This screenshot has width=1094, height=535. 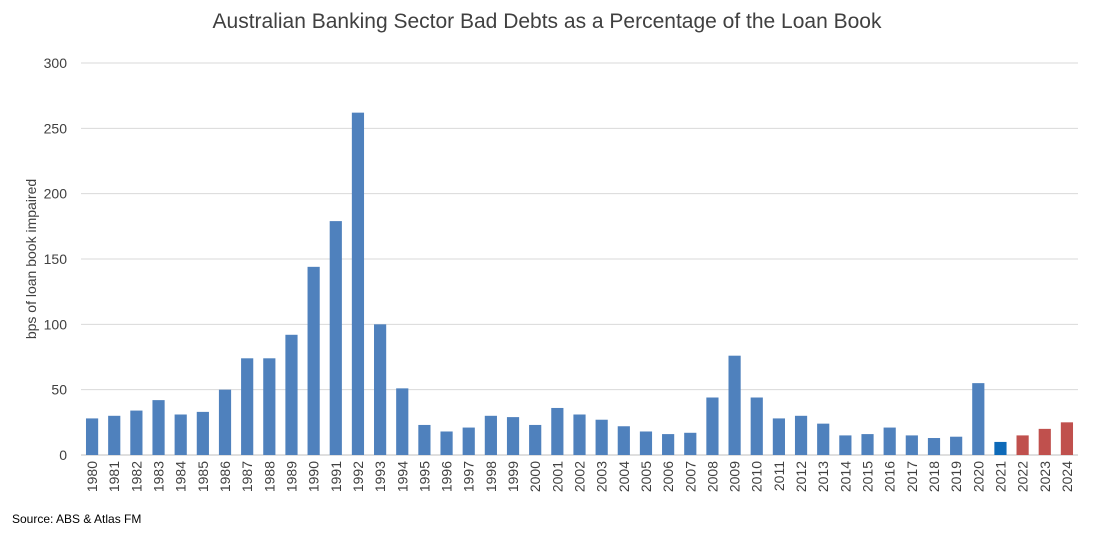 I want to click on x-tick-label: 1999, so click(x=513, y=476).